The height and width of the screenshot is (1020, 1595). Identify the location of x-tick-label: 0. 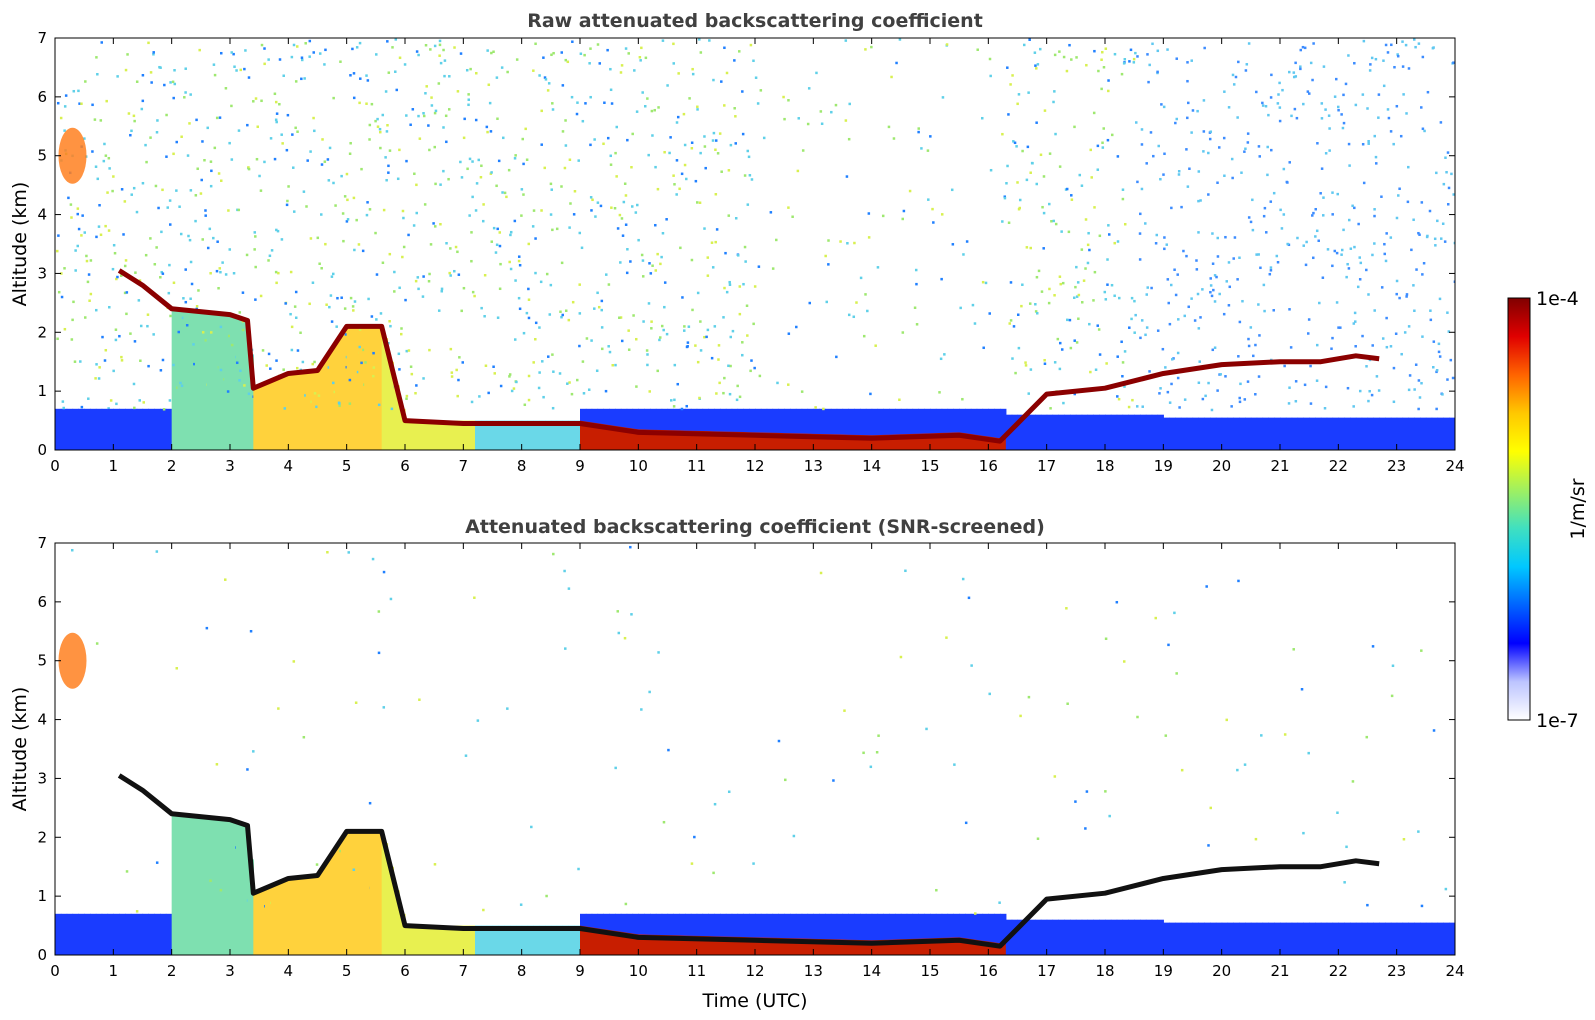
(55, 971).